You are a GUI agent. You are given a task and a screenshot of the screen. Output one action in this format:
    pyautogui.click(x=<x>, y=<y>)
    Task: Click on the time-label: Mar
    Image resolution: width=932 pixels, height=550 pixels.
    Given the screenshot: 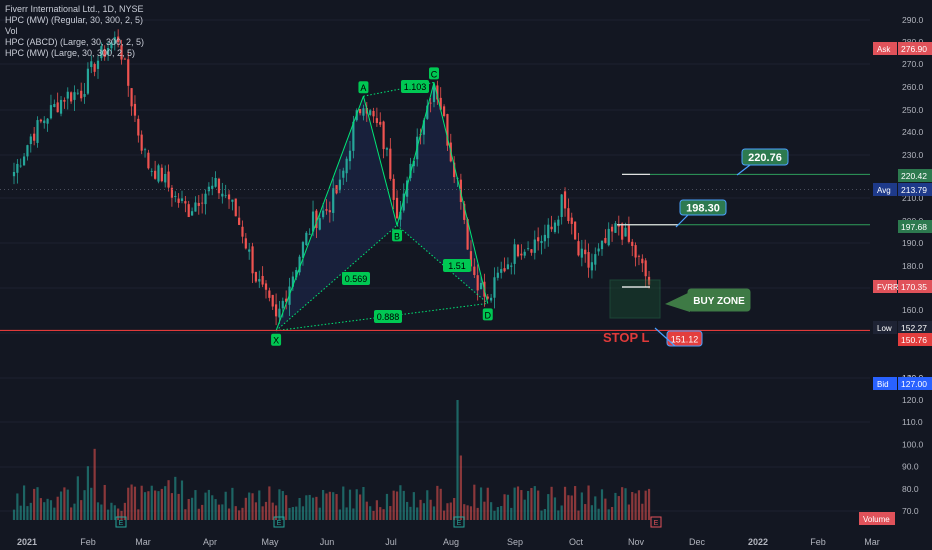 What is the action you would take?
    pyautogui.click(x=872, y=542)
    